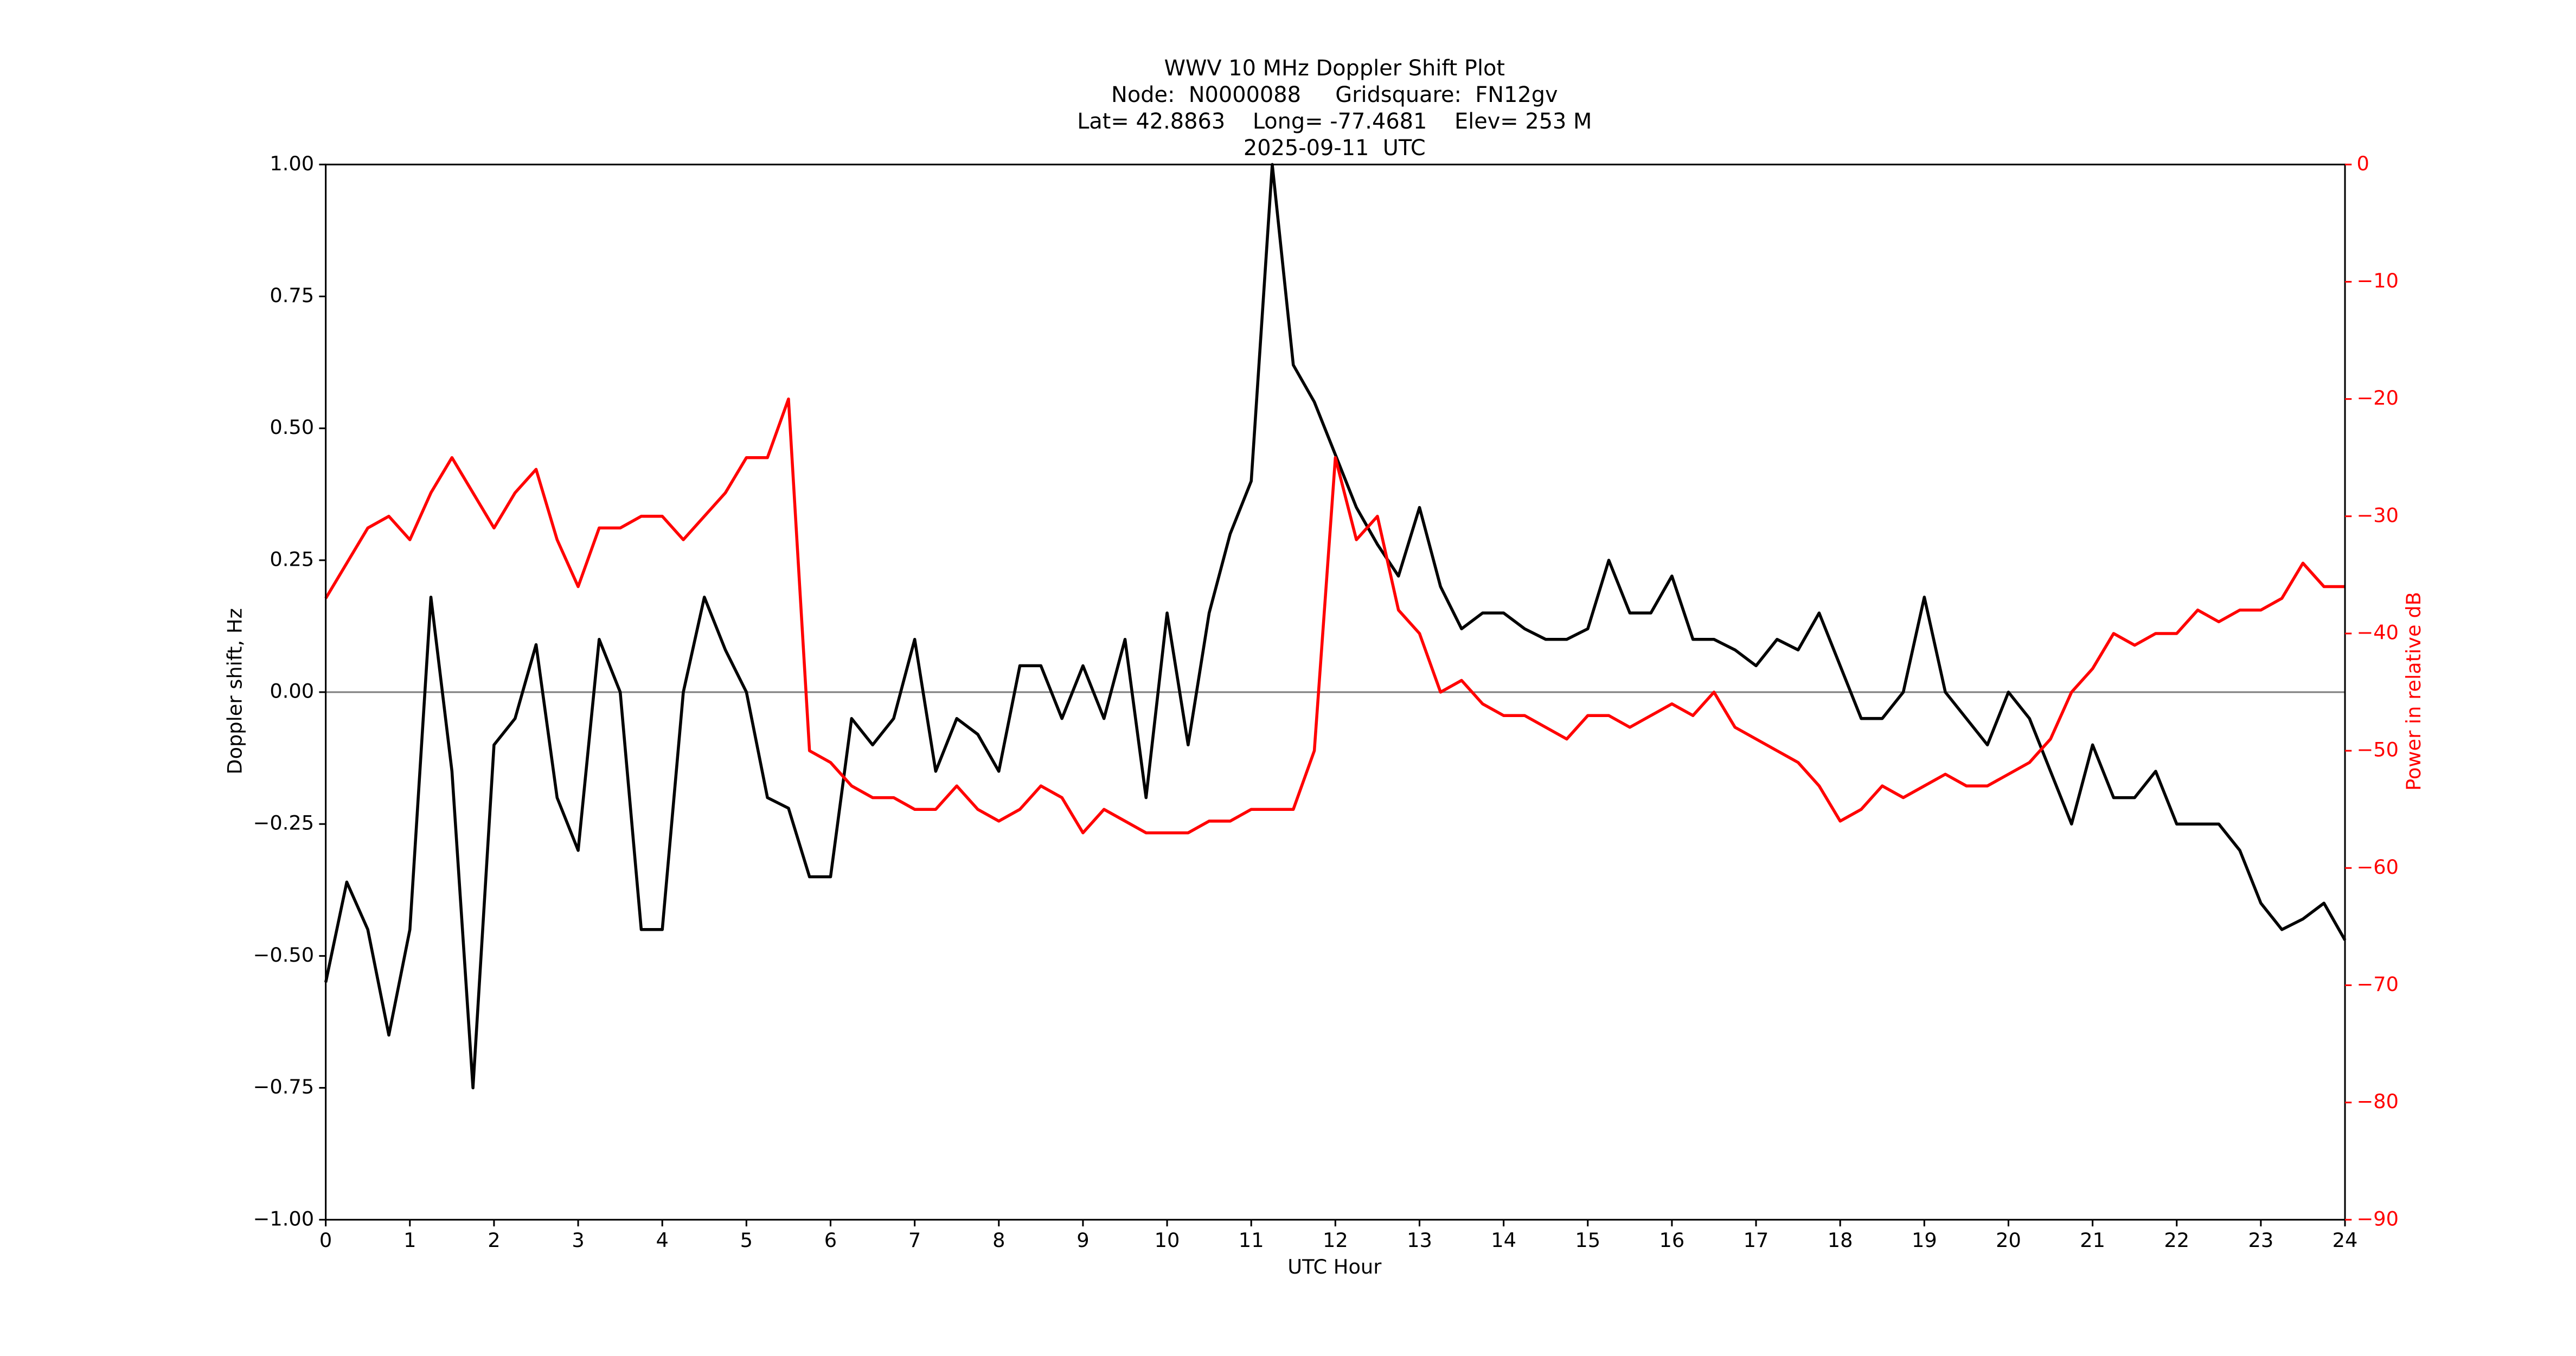 The width and height of the screenshot is (2576, 1356). I want to click on y2-tick-label: −80, so click(2377, 1101).